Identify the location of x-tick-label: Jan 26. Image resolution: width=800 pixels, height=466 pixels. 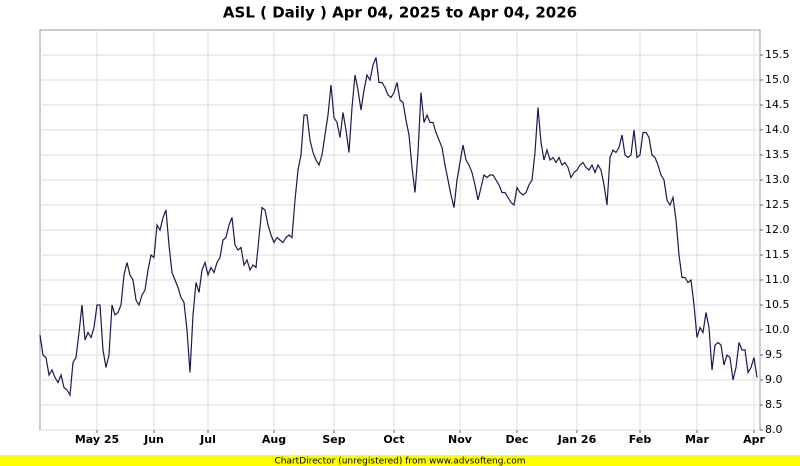
(577, 439).